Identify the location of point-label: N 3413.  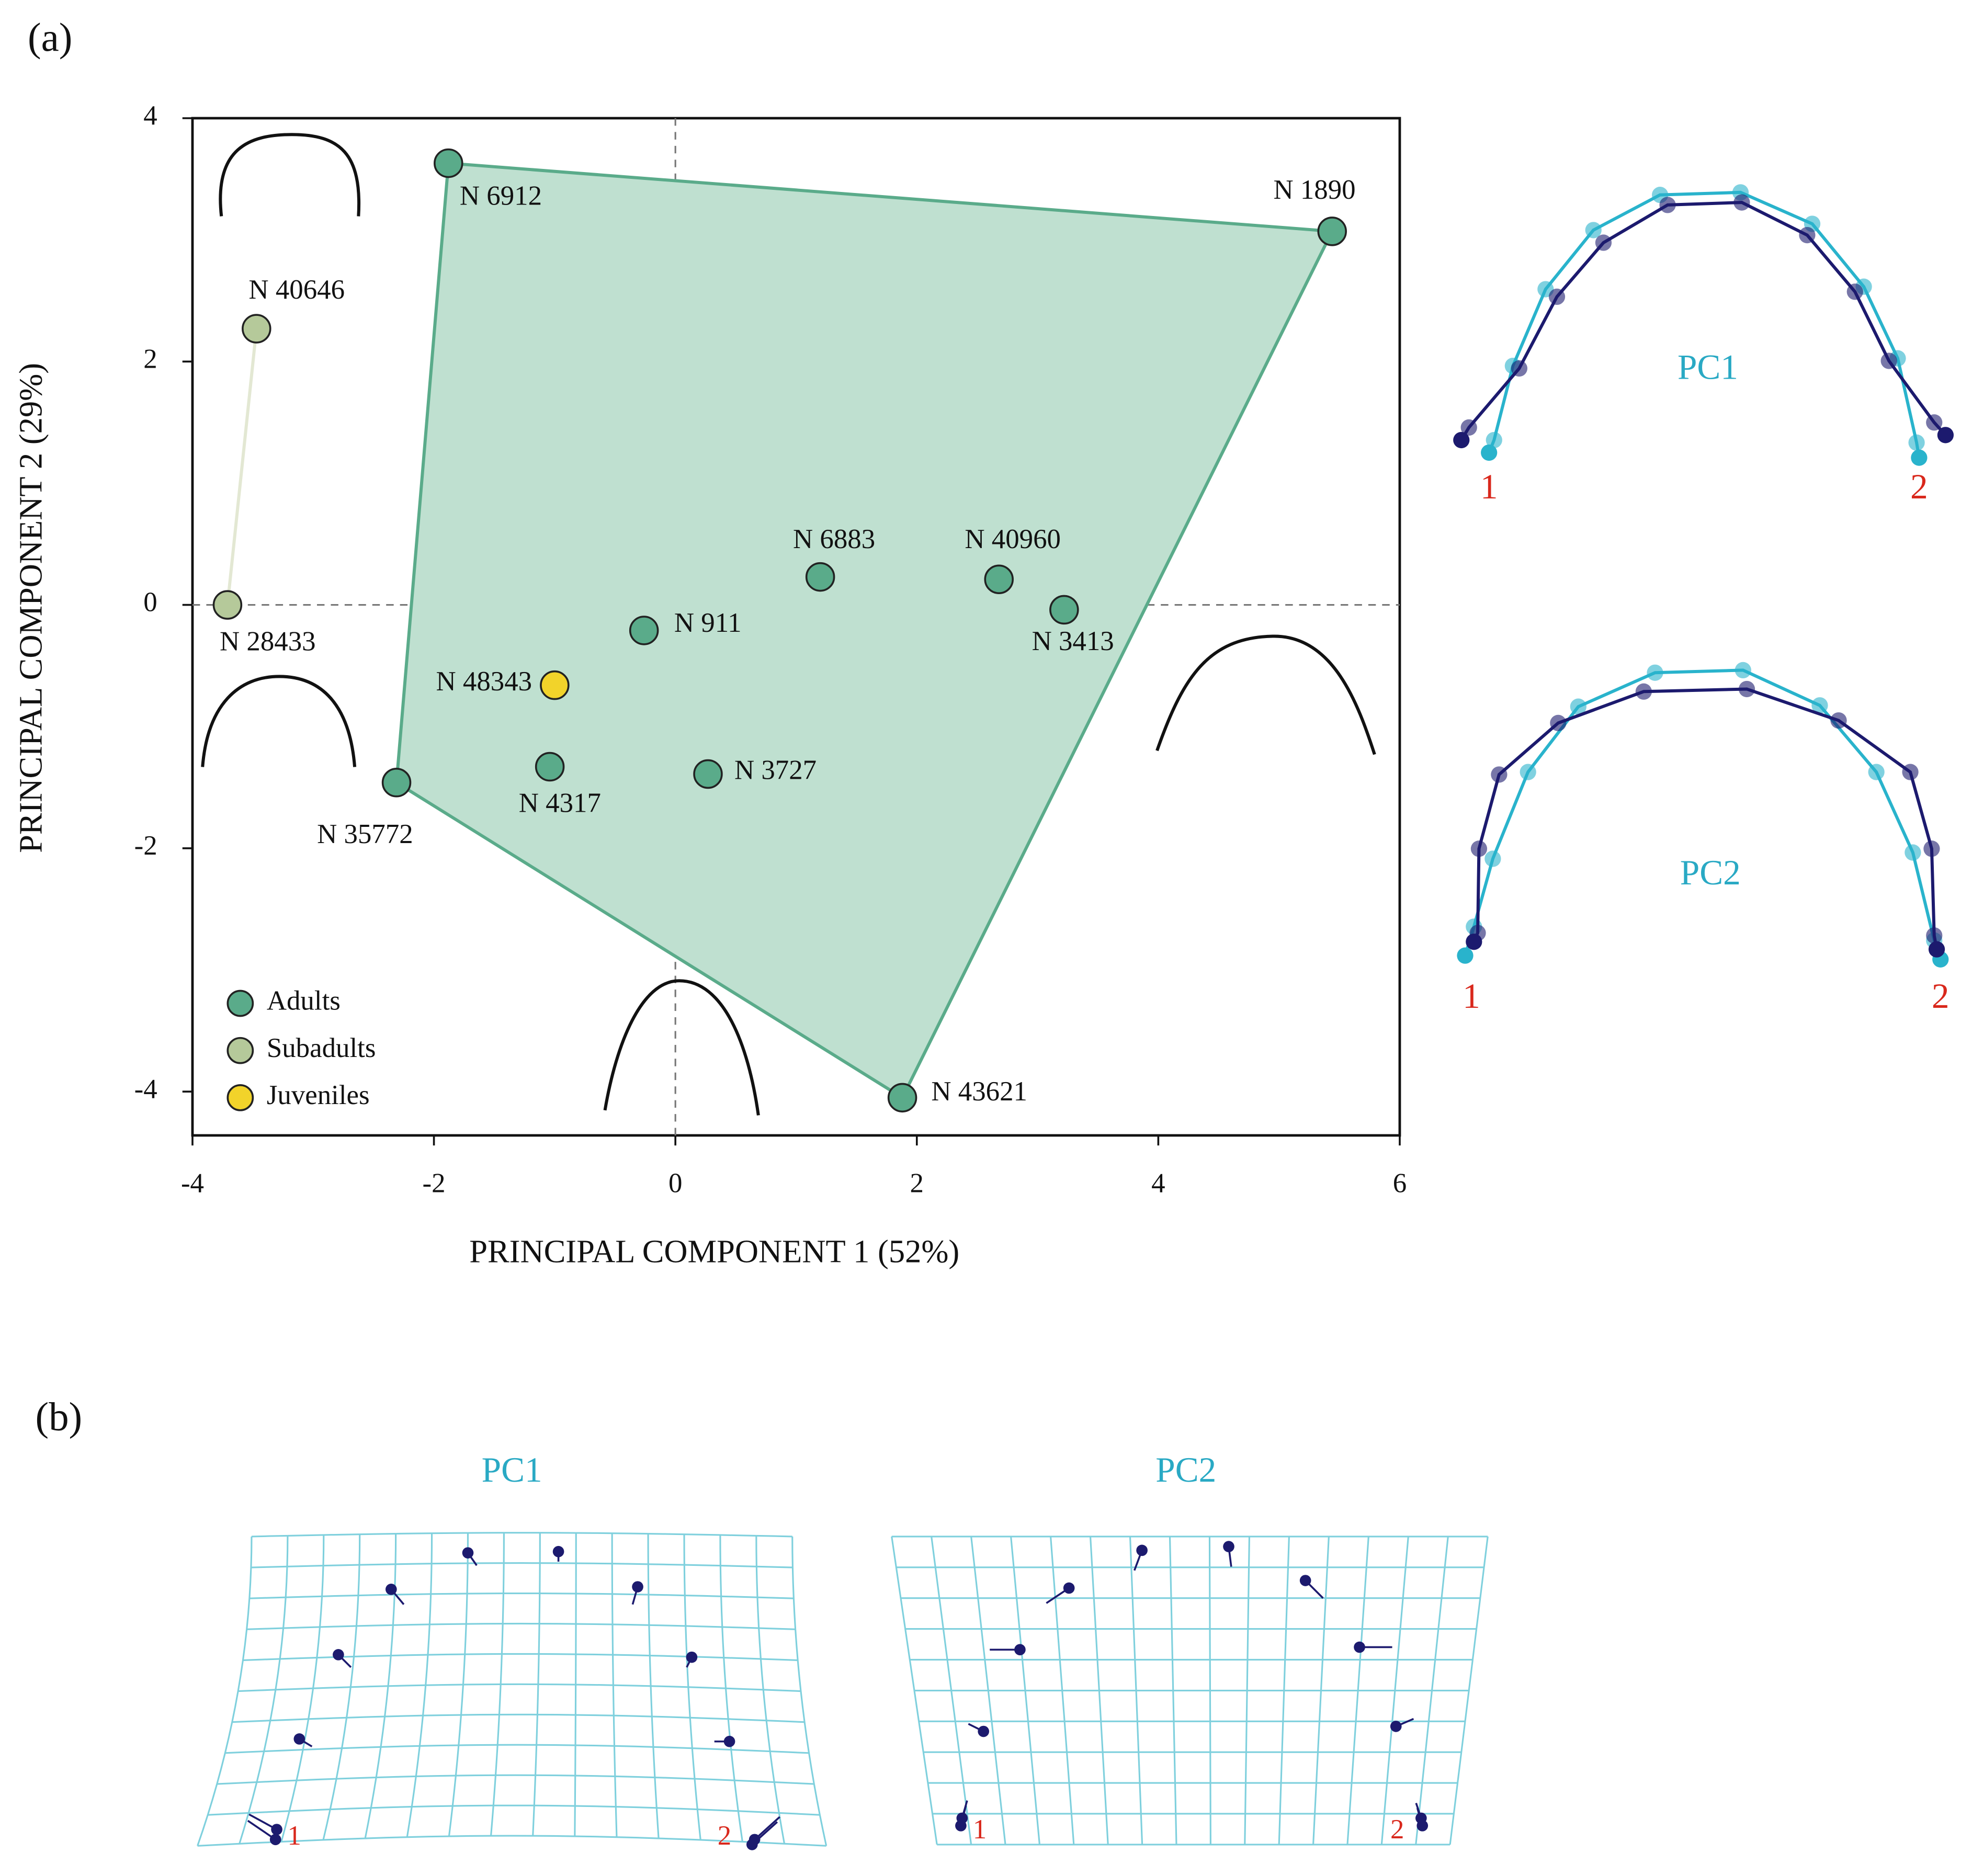
(1073, 641).